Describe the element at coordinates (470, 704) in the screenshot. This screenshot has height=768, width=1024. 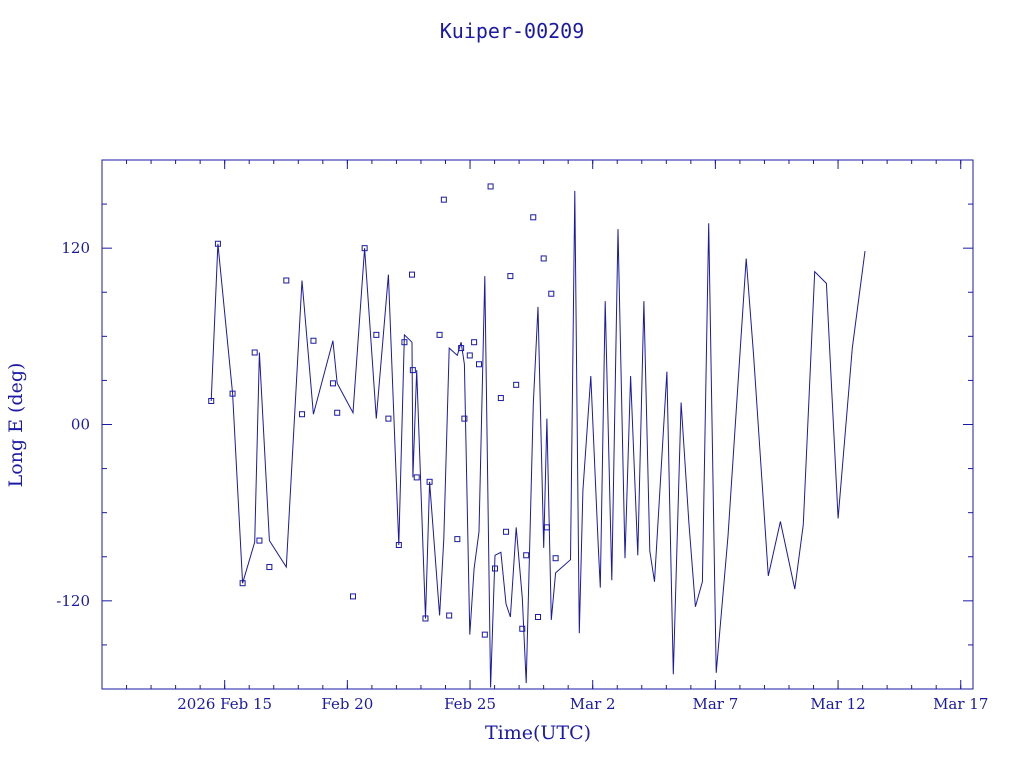
I see `x-tick-label: Feb 25` at that location.